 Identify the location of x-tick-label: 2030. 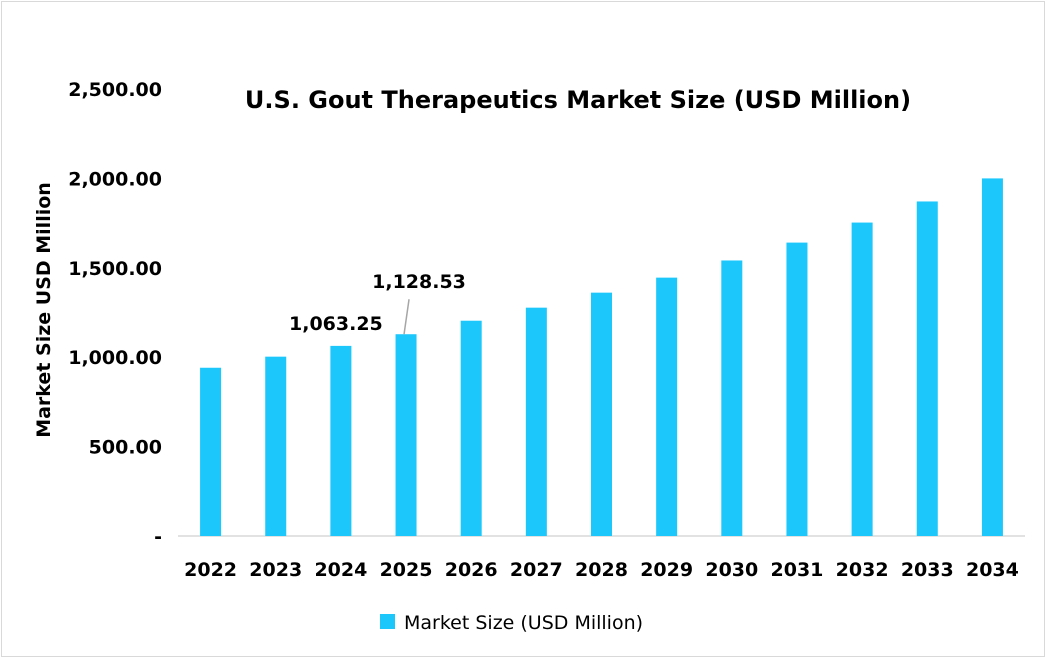
(731, 570).